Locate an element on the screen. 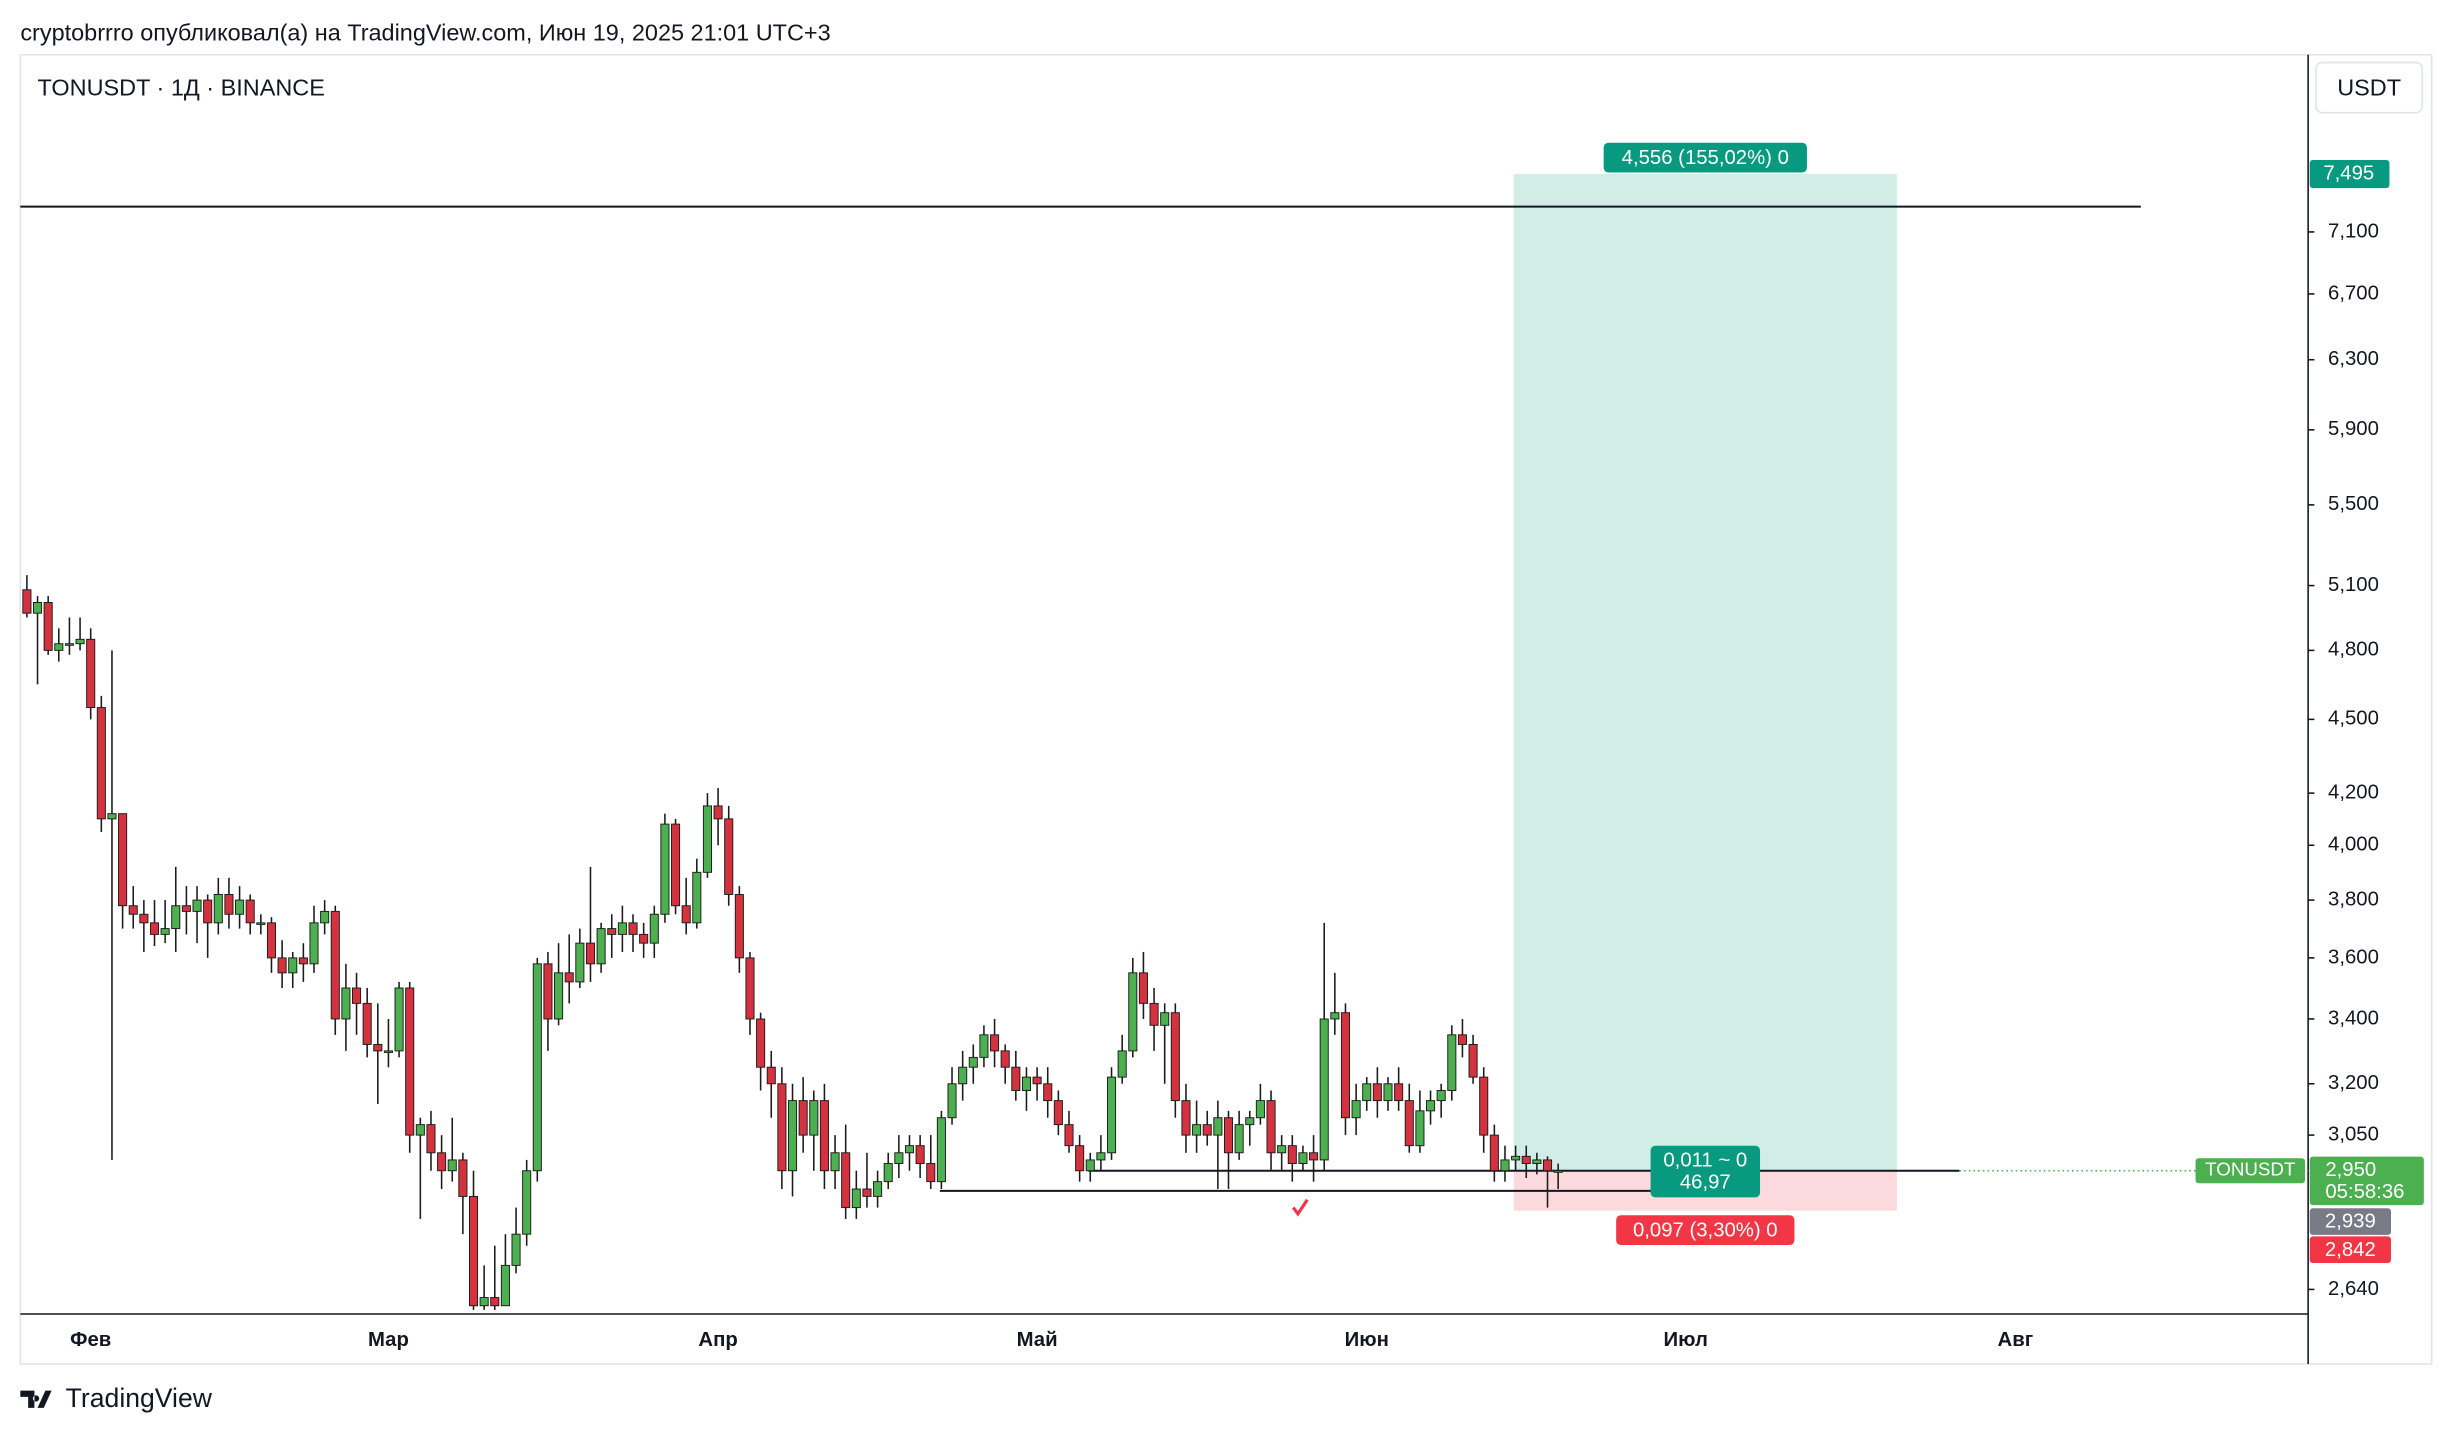 The height and width of the screenshot is (1441, 2452). countdown: 05:58:36 is located at coordinates (2364, 1192).